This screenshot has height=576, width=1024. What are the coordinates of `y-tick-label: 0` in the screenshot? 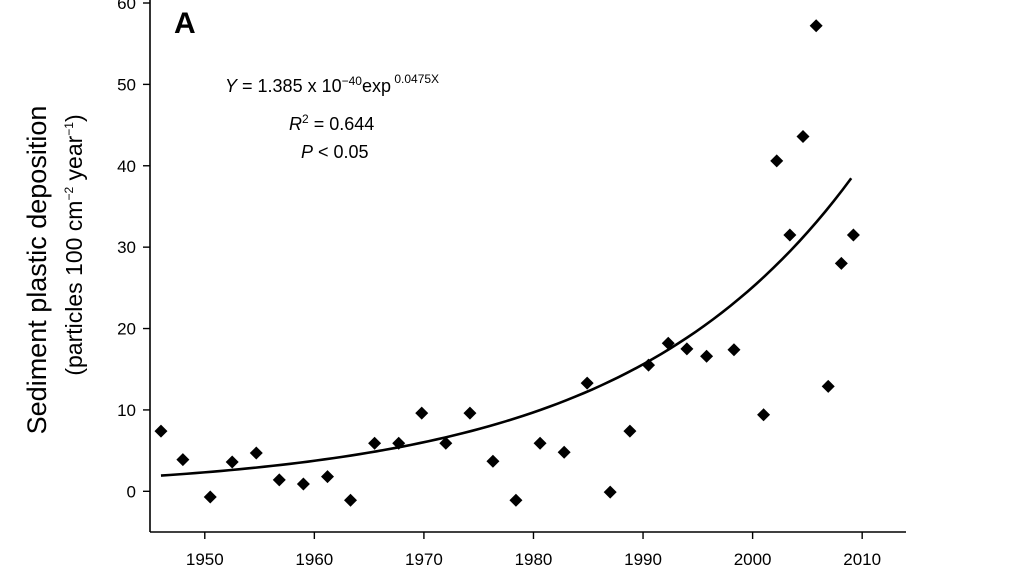 It's located at (131, 491).